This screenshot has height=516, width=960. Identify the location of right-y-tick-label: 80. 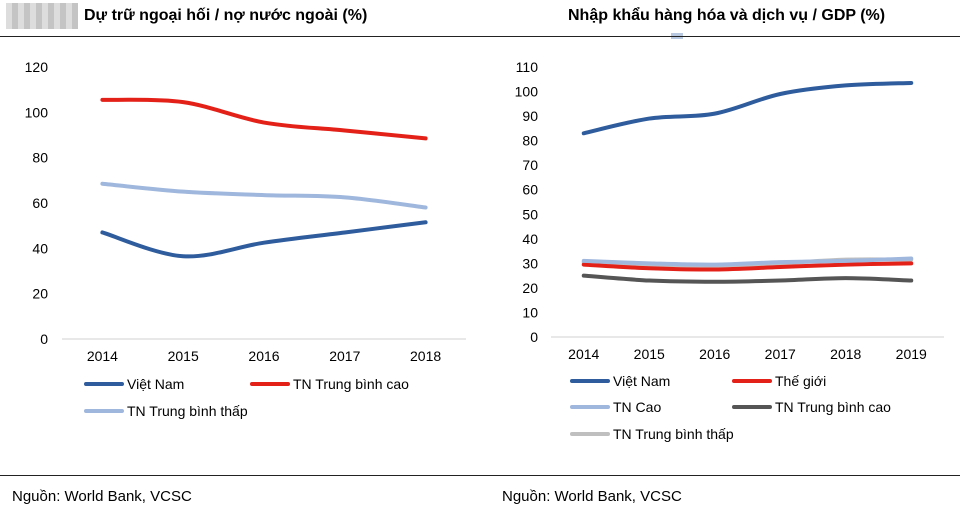
(530, 141).